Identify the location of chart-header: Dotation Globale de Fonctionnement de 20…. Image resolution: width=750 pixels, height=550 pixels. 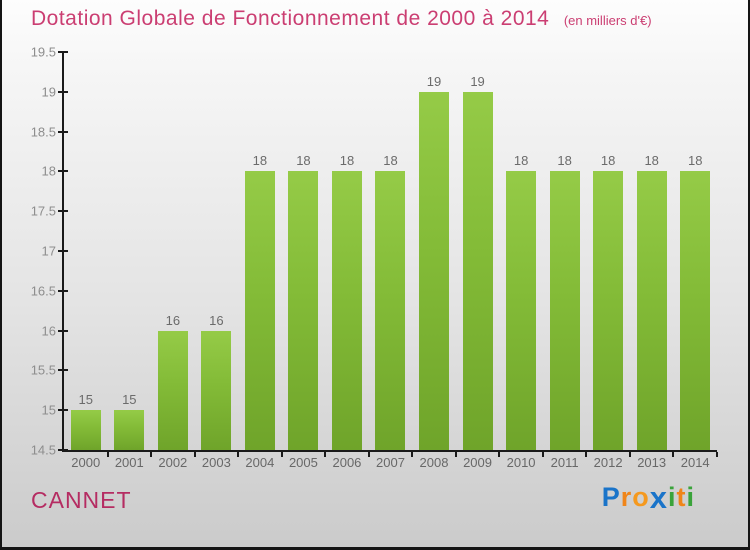
(341, 19).